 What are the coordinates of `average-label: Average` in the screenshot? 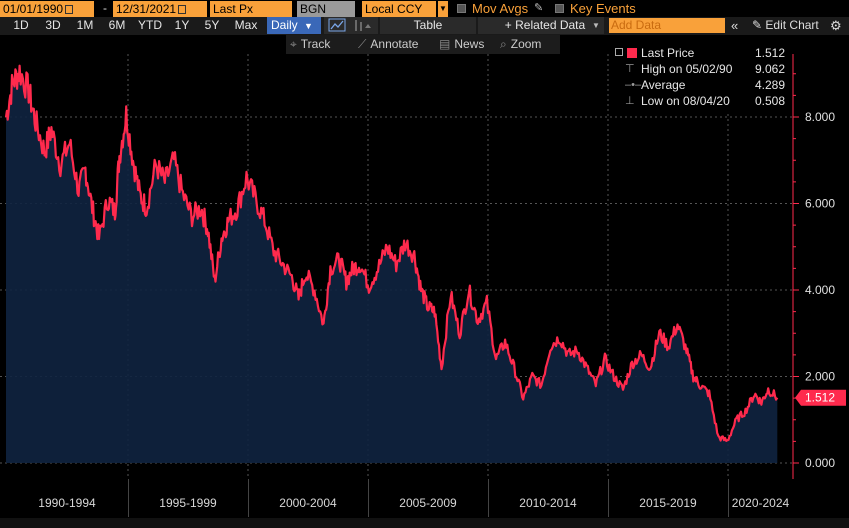 It's located at (663, 85).